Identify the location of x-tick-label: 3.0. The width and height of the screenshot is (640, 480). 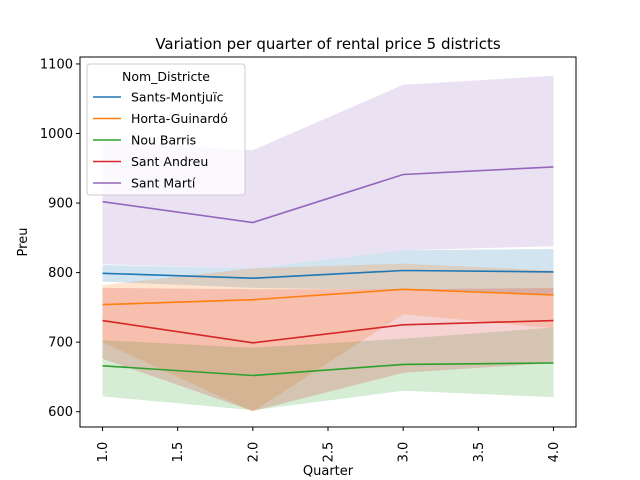
(404, 452).